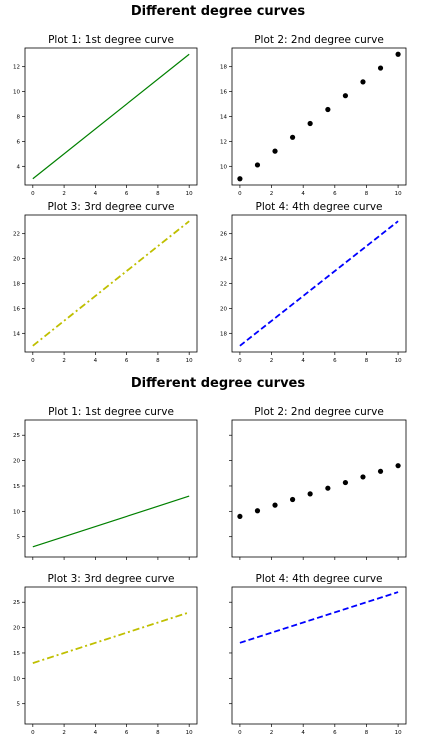 This screenshot has width=436, height=747. I want to click on y-tick-label: 26, so click(223, 235).